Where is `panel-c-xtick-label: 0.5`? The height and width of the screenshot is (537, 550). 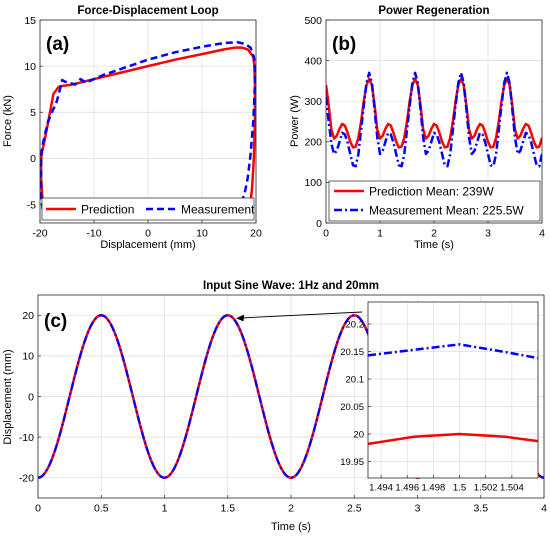 panel-c-xtick-label: 0.5 is located at coordinates (101, 509).